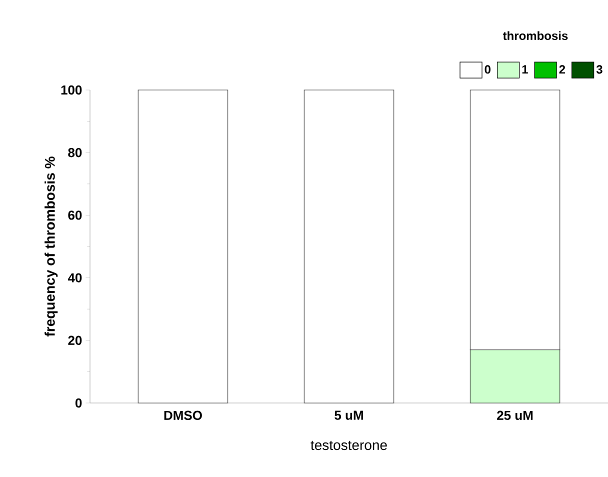  What do you see at coordinates (78, 403) in the screenshot?
I see `y-tick-label: 0` at bounding box center [78, 403].